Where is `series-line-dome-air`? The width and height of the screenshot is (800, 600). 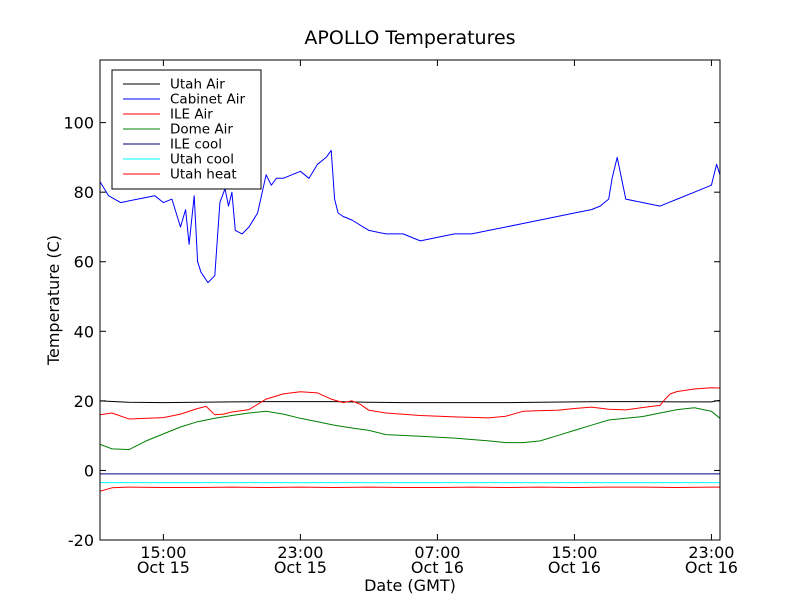 series-line-dome-air is located at coordinates (410, 429).